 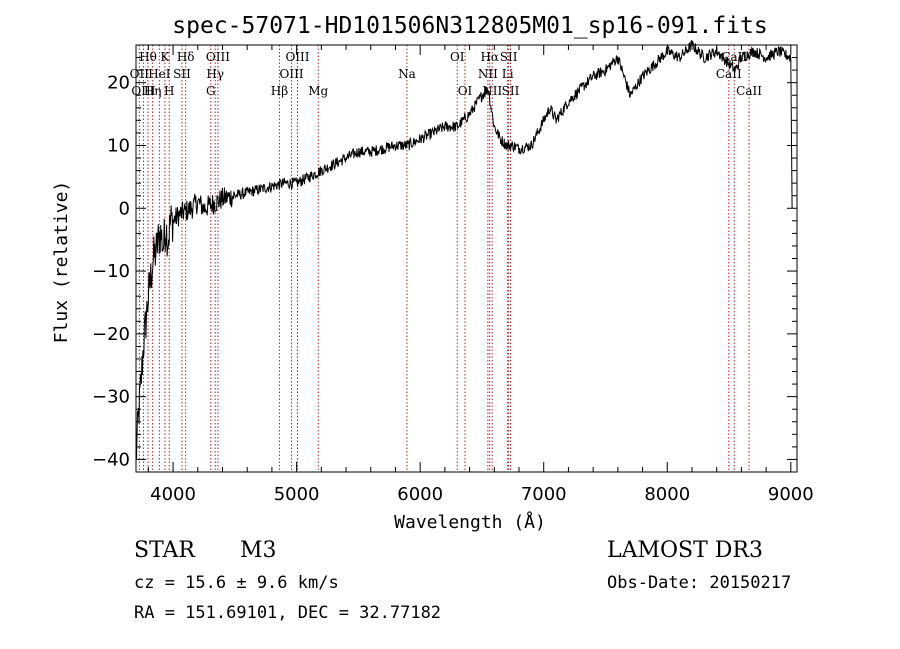 I want to click on line-label-10: Hγ, so click(x=215, y=74).